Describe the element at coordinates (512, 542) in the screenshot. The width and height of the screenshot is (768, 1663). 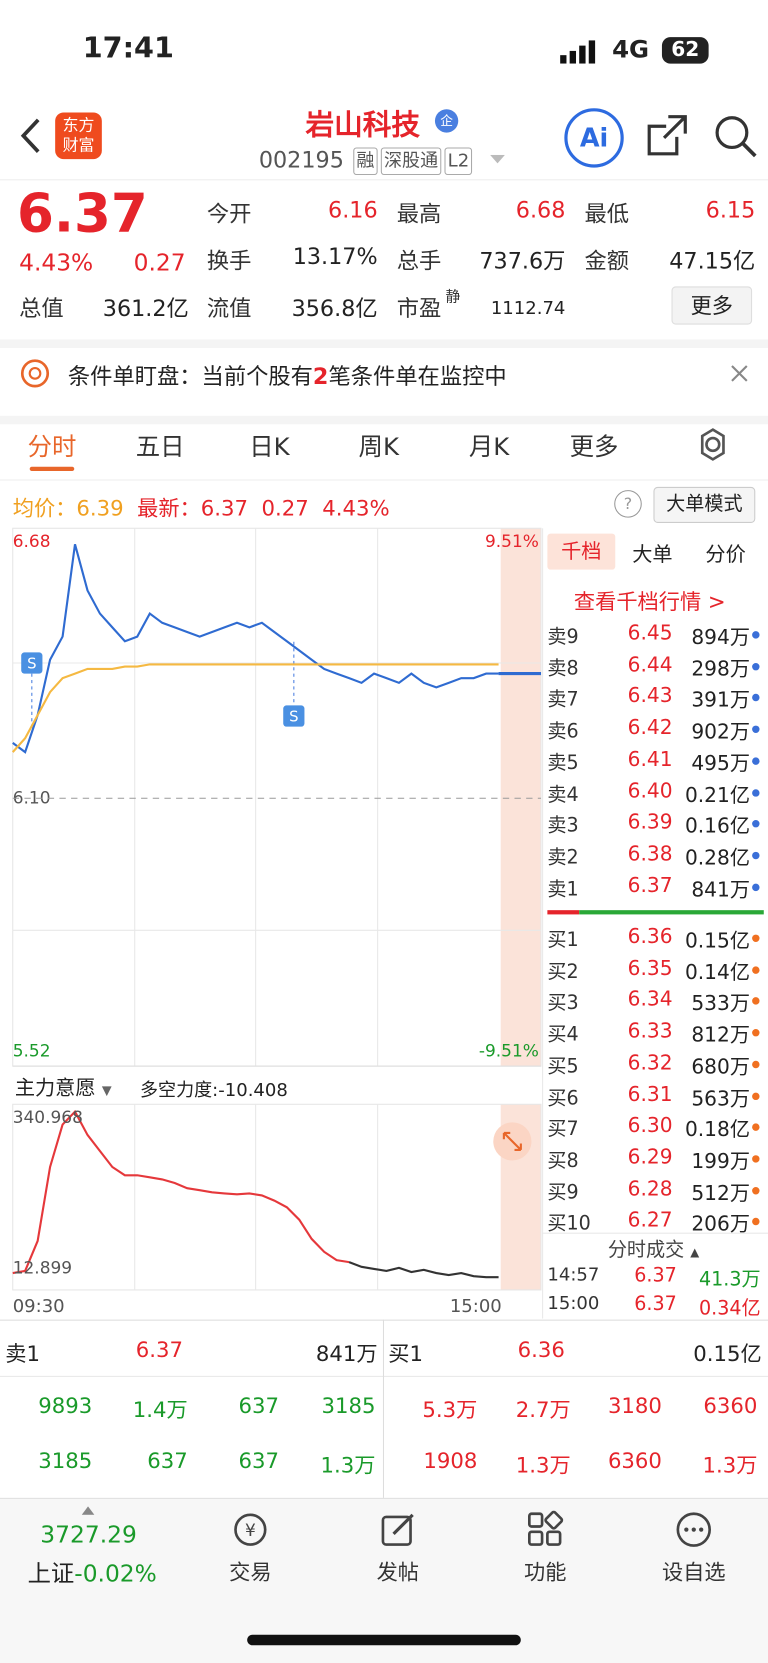
I see `y2-tick-label: 9.51%` at that location.